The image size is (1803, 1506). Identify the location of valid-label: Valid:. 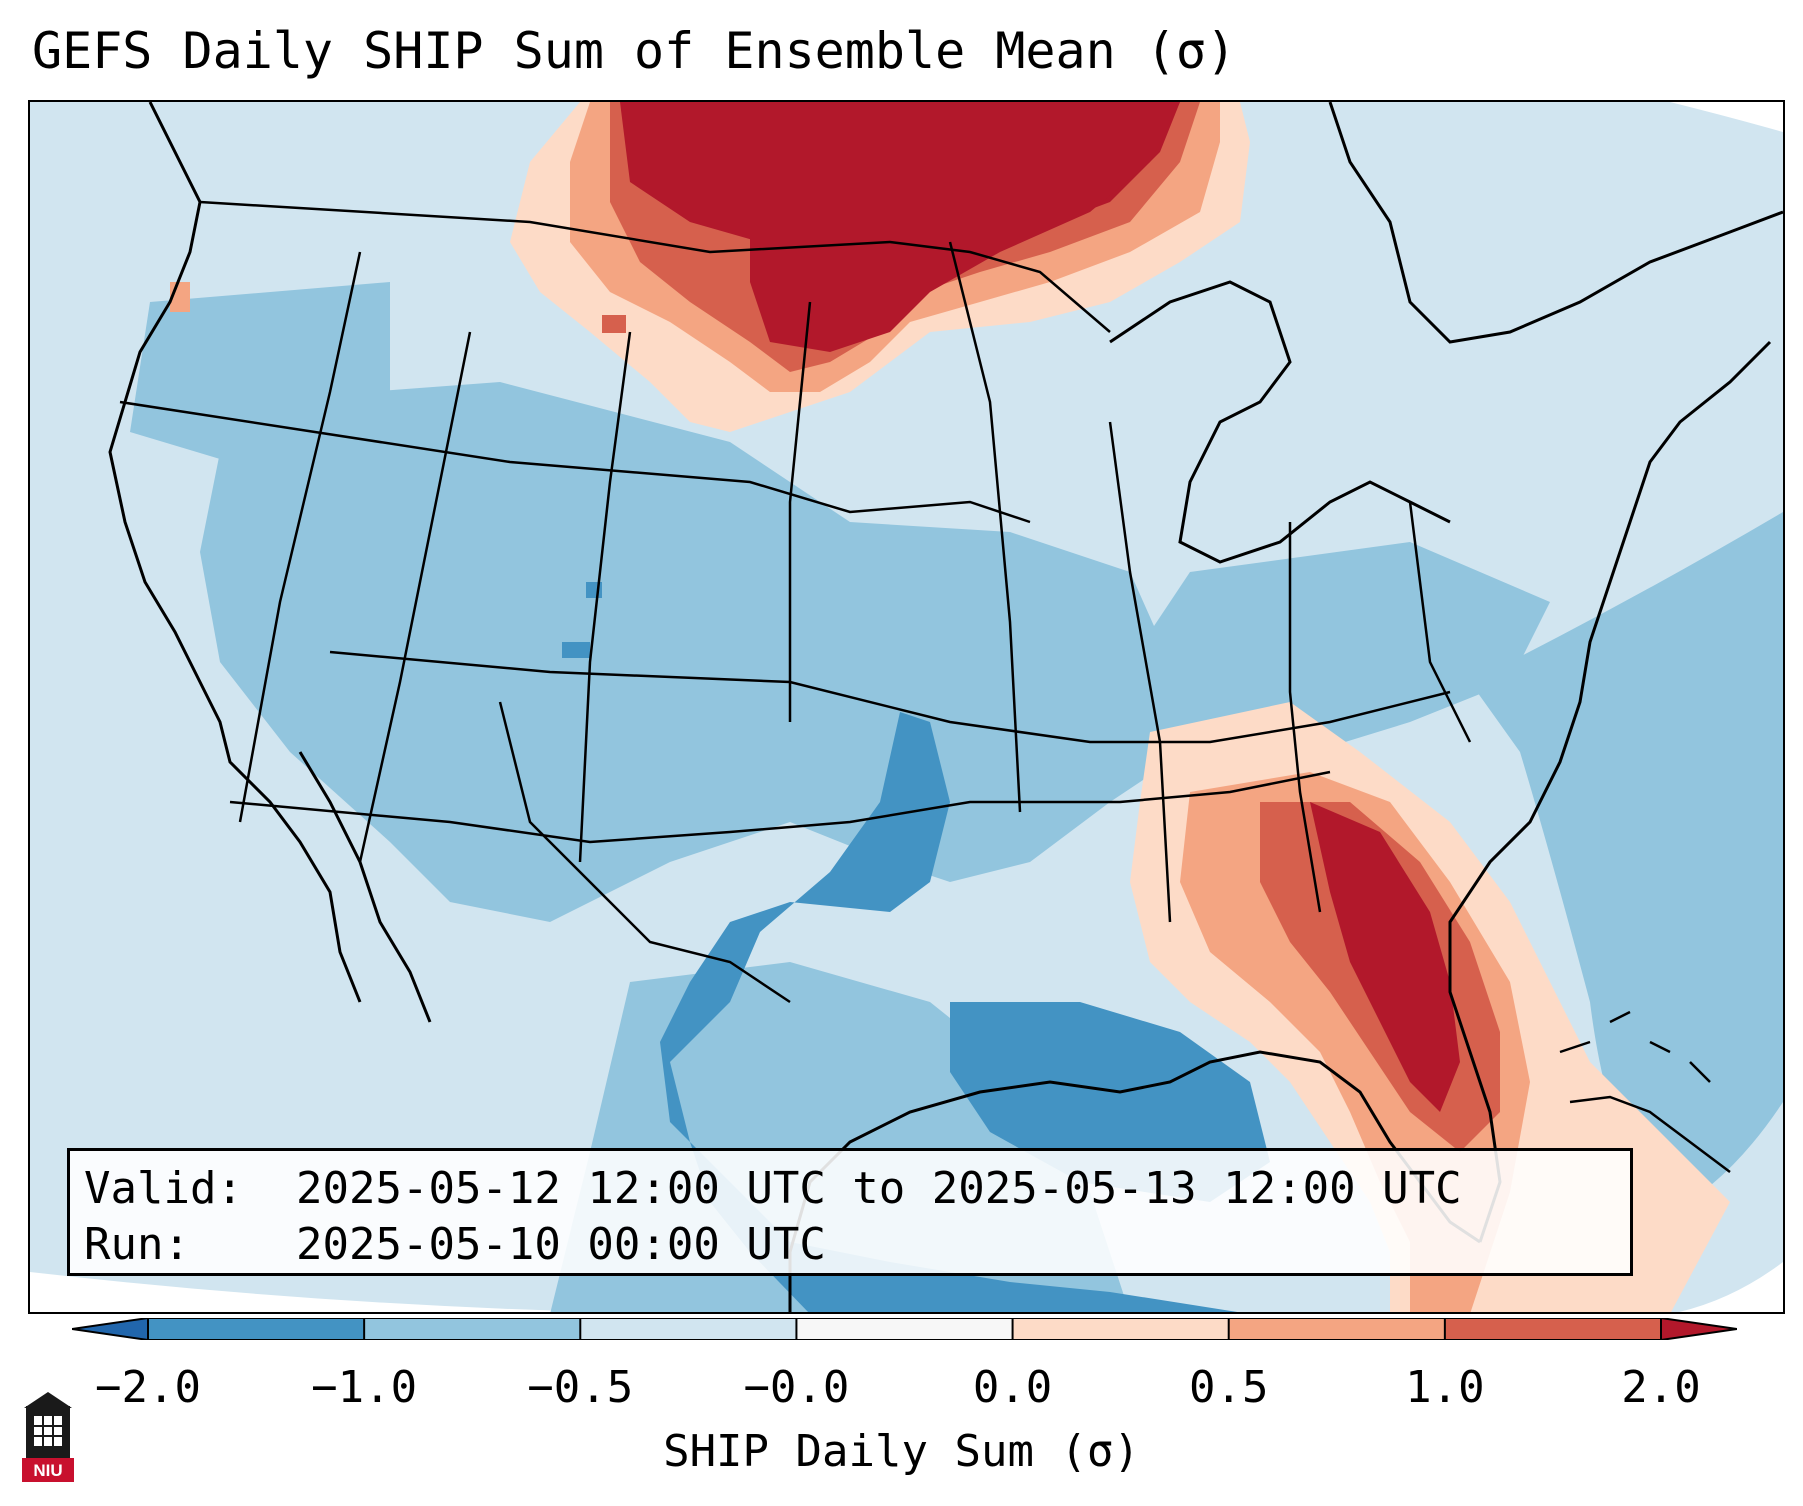
(163, 1188).